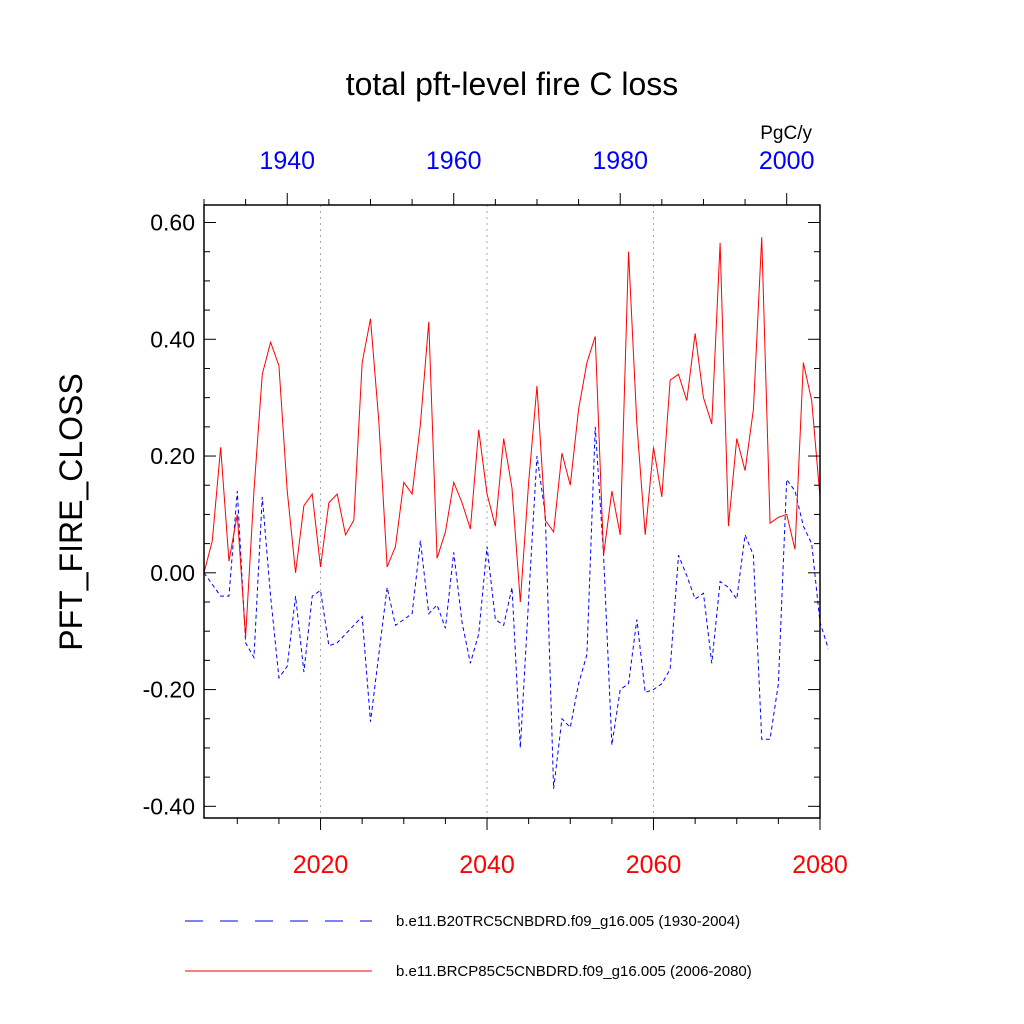  I want to click on y-tick-label: -0.40, so click(169, 806).